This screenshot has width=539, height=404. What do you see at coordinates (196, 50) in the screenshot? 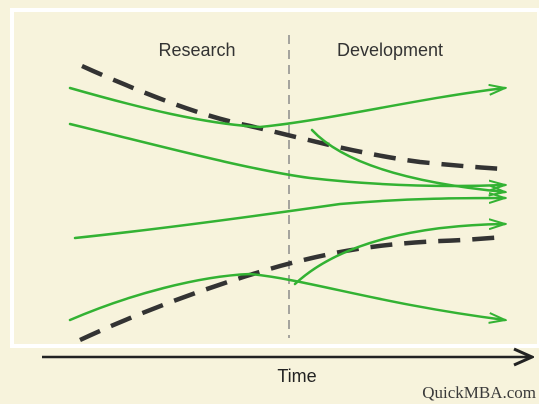
I see `research-label: Research` at bounding box center [196, 50].